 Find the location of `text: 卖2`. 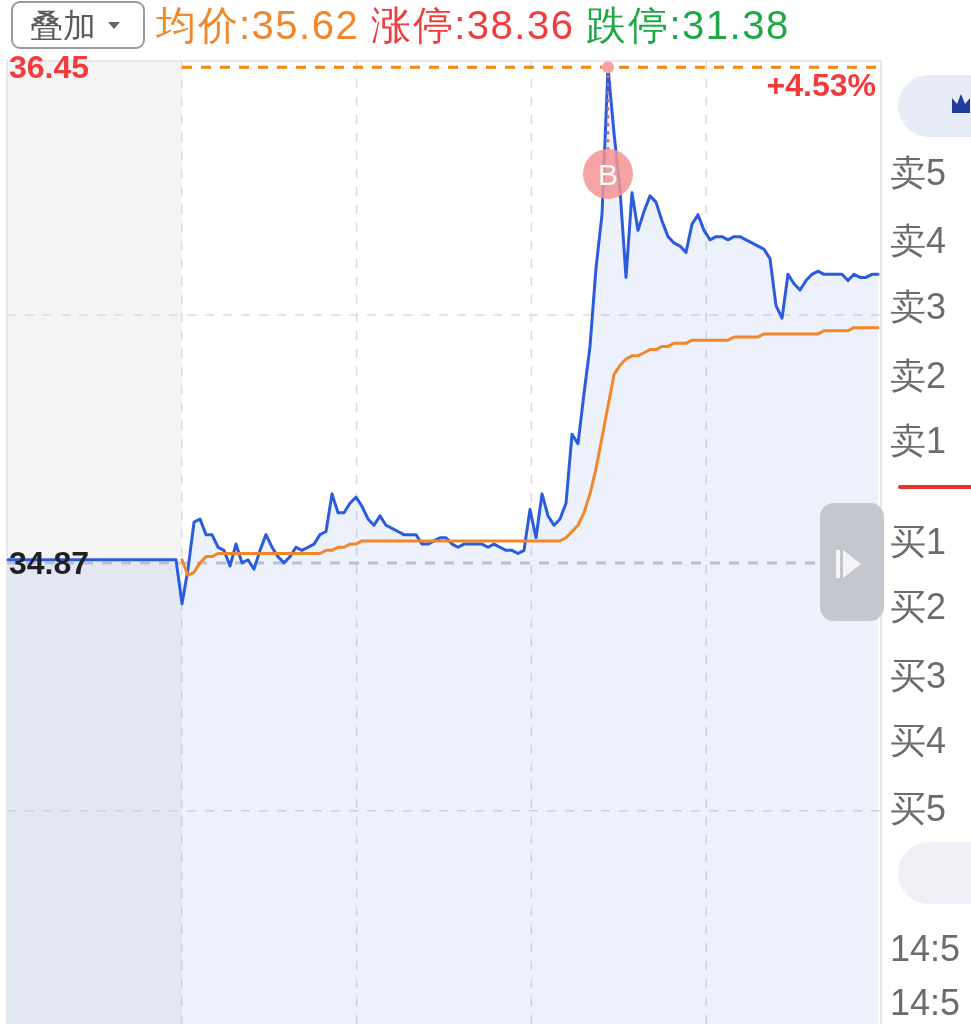

text: 卖2 is located at coordinates (918, 375).